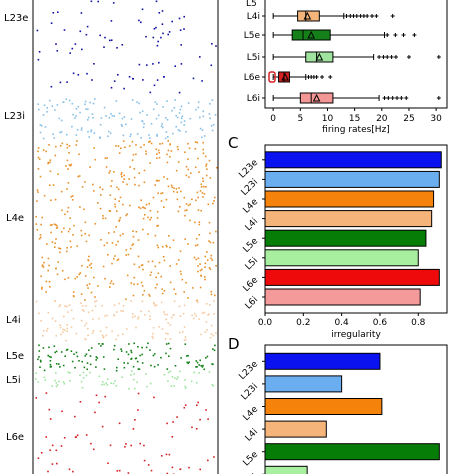  Describe the element at coordinates (300, 119) in the screenshot. I see `xtick-label: 5` at that location.